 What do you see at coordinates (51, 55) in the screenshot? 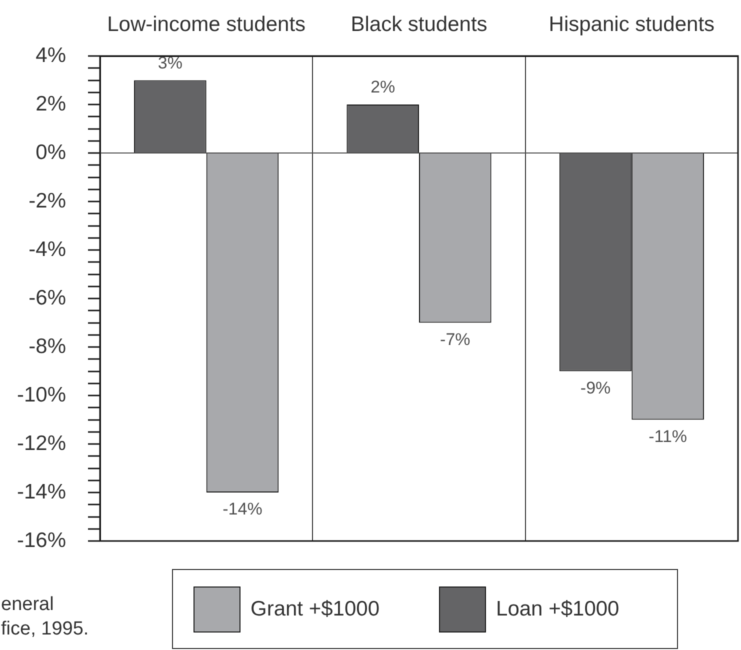
I see `y-tick-label: 4%` at bounding box center [51, 55].